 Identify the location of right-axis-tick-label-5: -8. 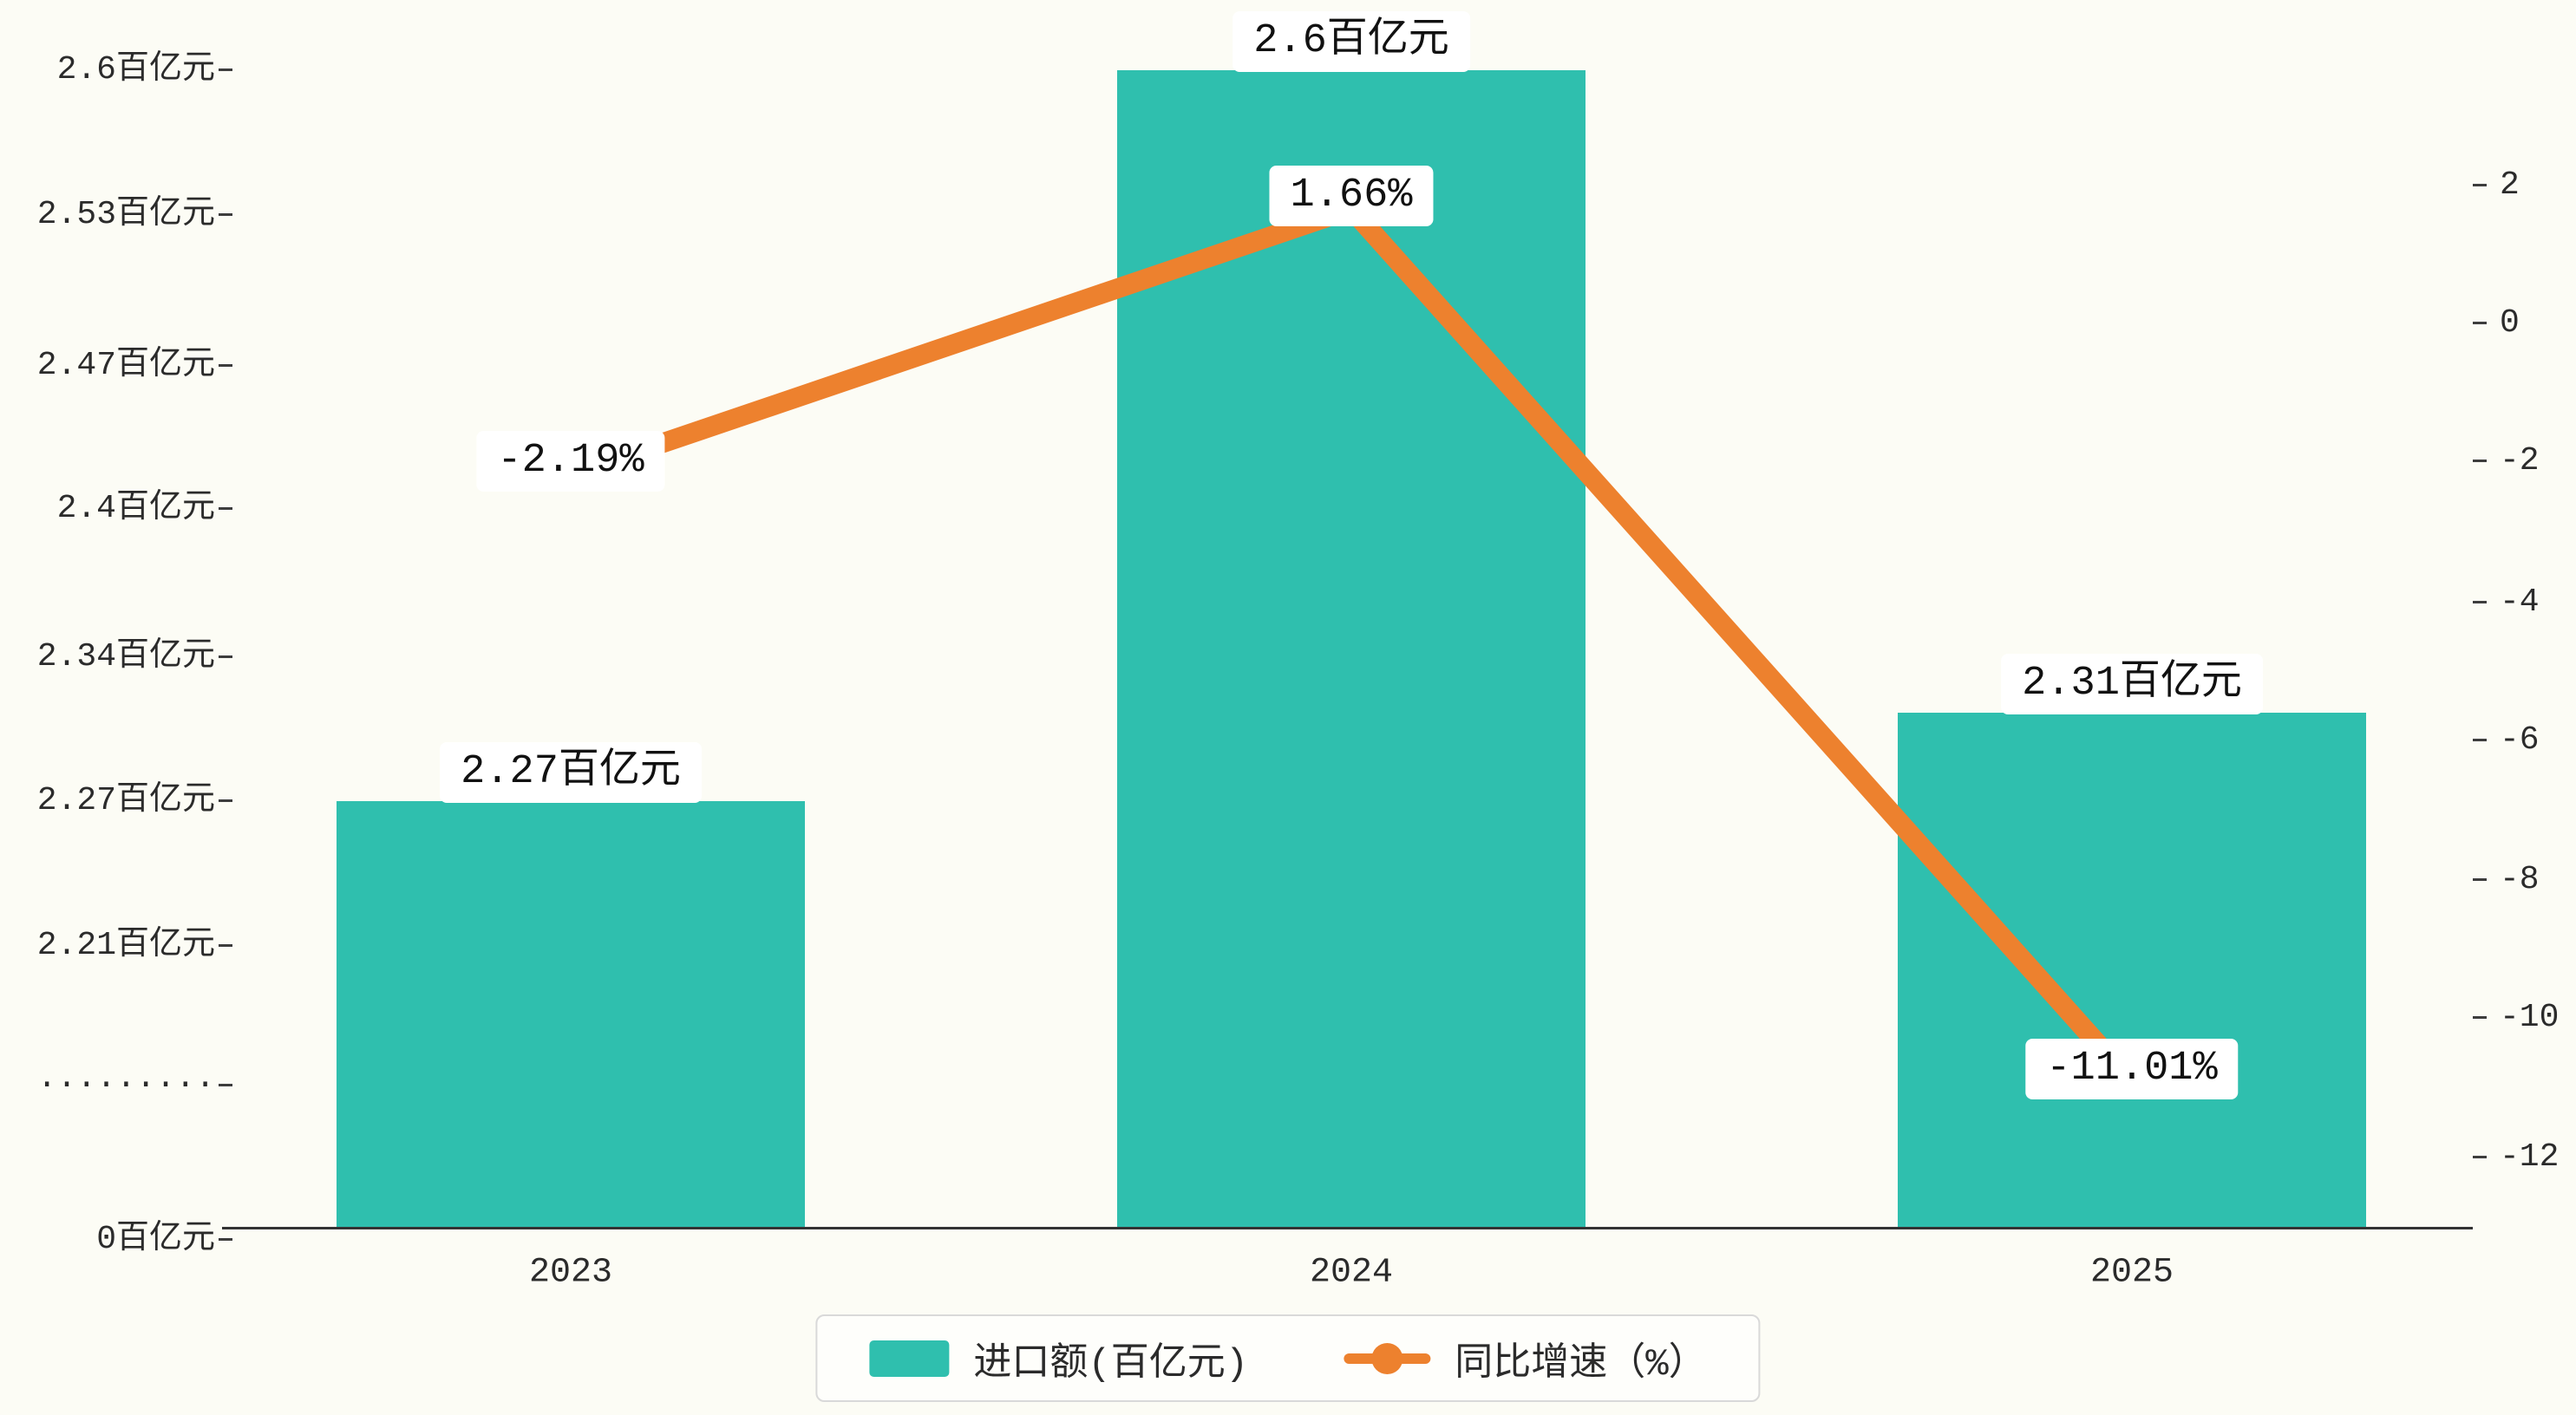
(2520, 879).